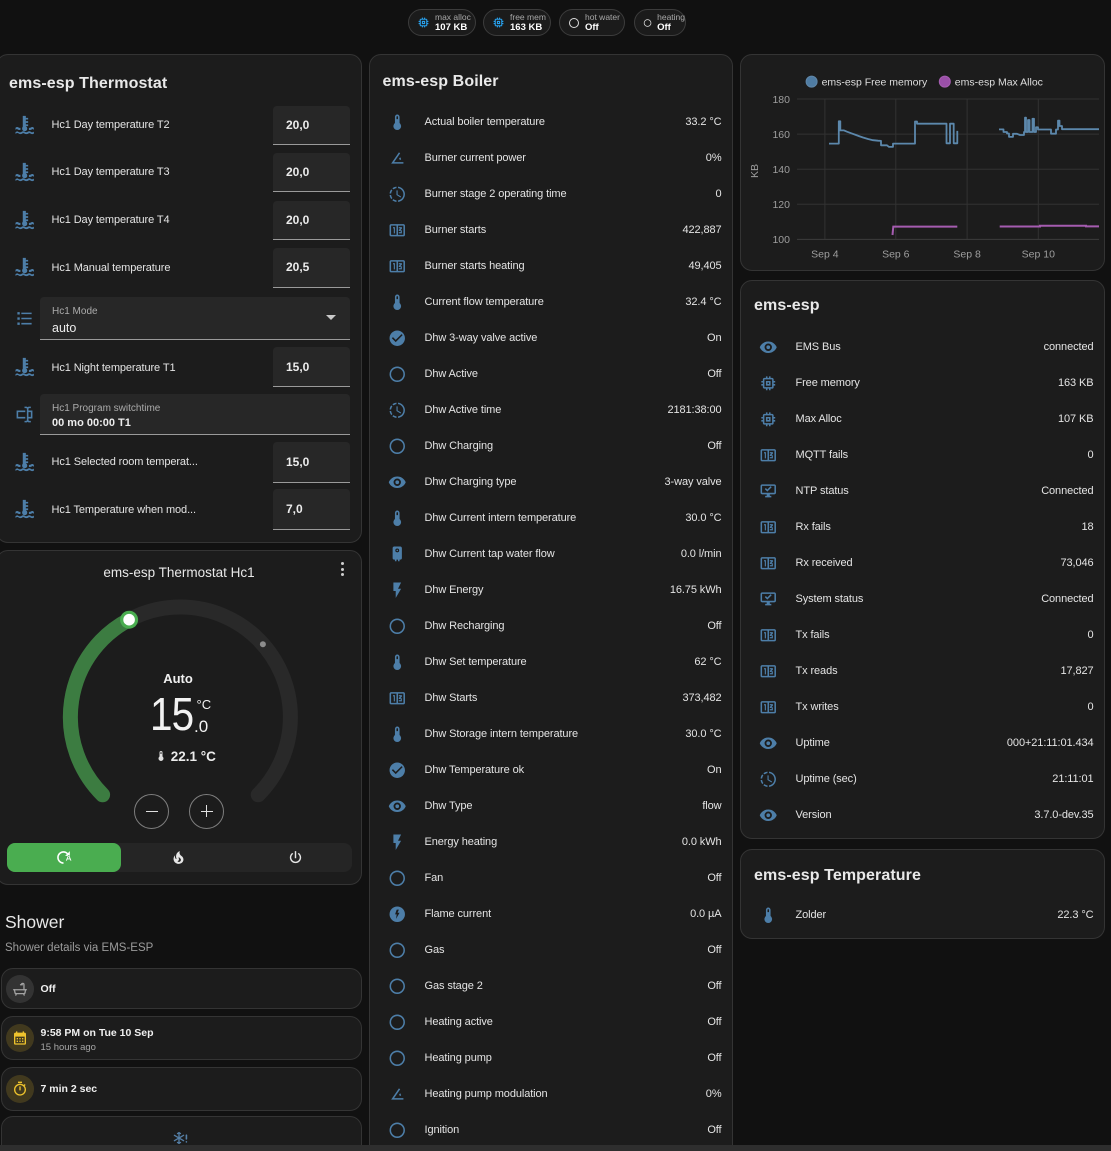 The width and height of the screenshot is (1111, 1151). What do you see at coordinates (1038, 255) in the screenshot?
I see `svg-text: Sep 10` at bounding box center [1038, 255].